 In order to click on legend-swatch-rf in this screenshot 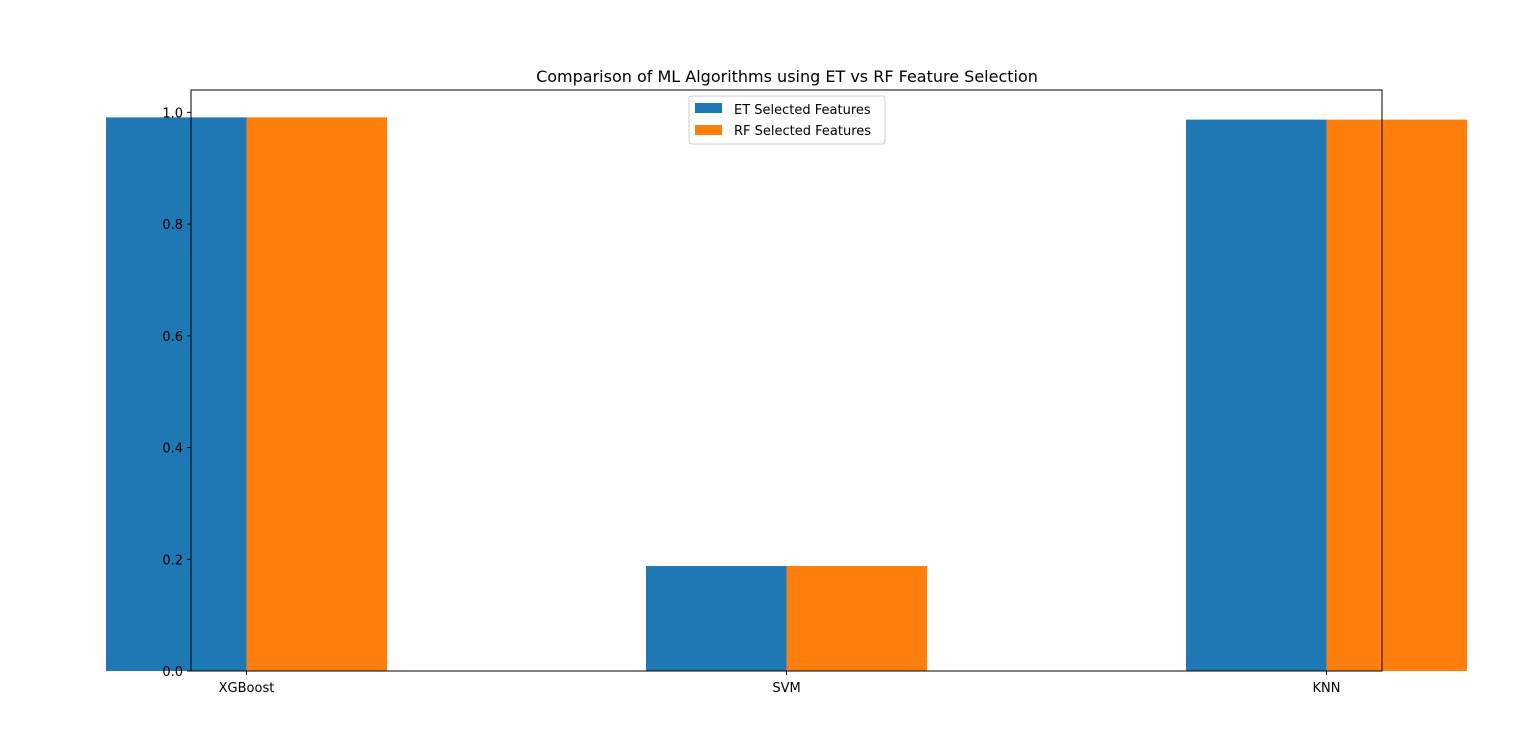, I will do `click(708, 130)`.